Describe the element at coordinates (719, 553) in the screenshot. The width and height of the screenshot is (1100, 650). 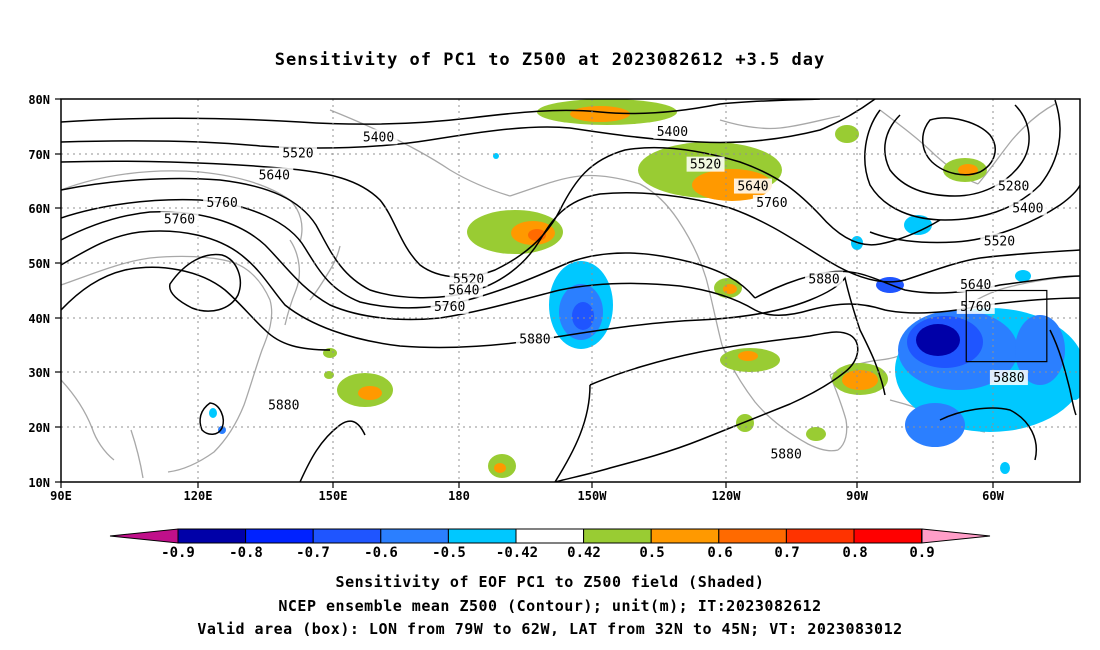
I see `colorbar-label: 0.6` at that location.